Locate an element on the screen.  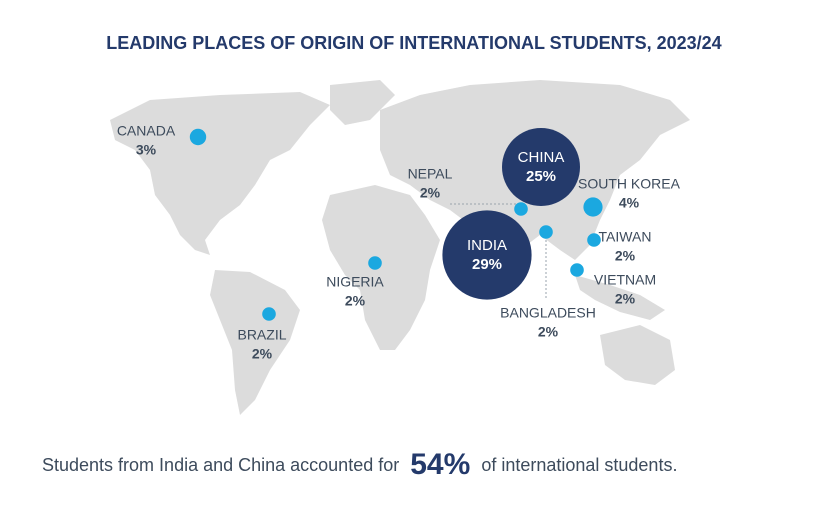
footer-text: of international students. is located at coordinates (579, 465).